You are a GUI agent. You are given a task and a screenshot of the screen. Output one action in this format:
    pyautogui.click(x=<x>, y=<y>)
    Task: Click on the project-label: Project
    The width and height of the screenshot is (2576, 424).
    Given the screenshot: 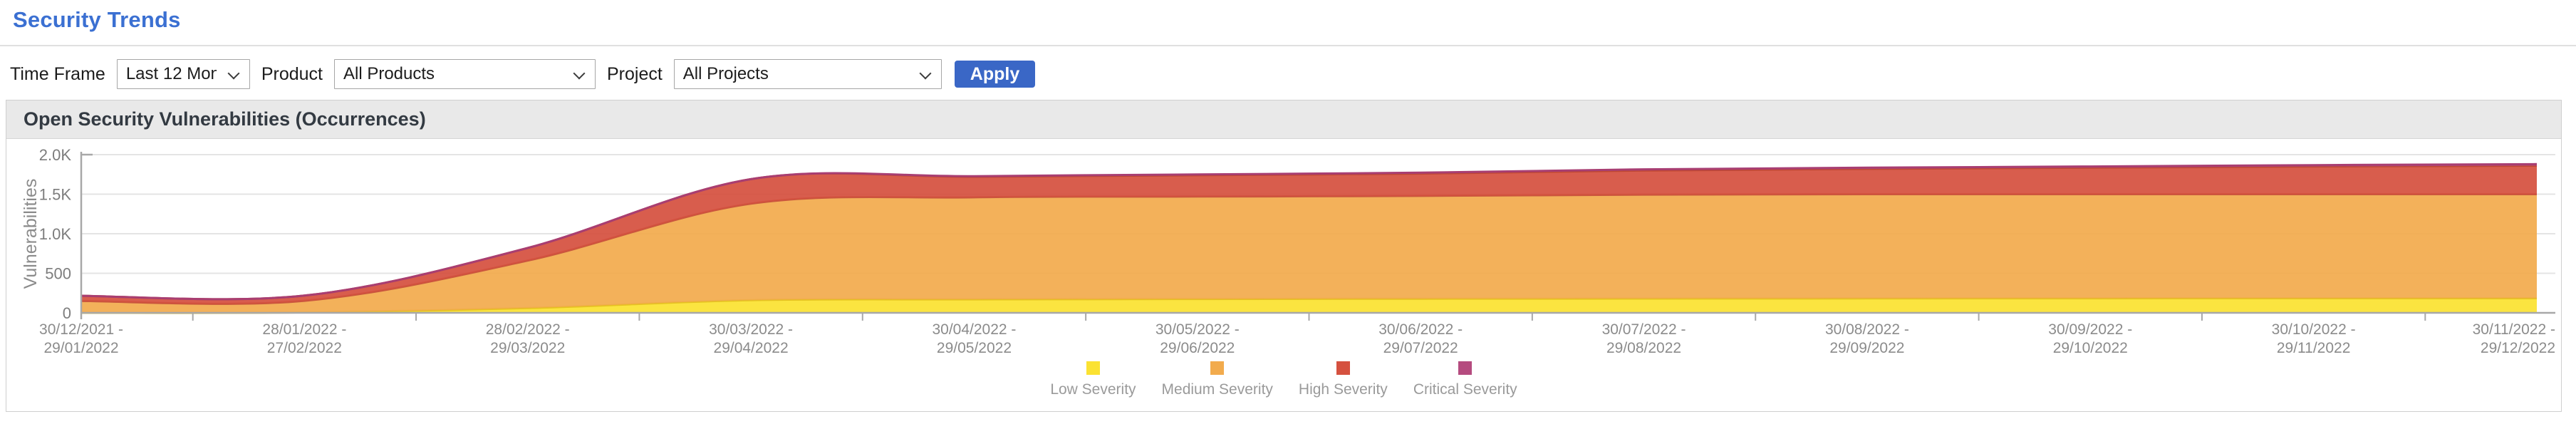 What is the action you would take?
    pyautogui.click(x=634, y=74)
    